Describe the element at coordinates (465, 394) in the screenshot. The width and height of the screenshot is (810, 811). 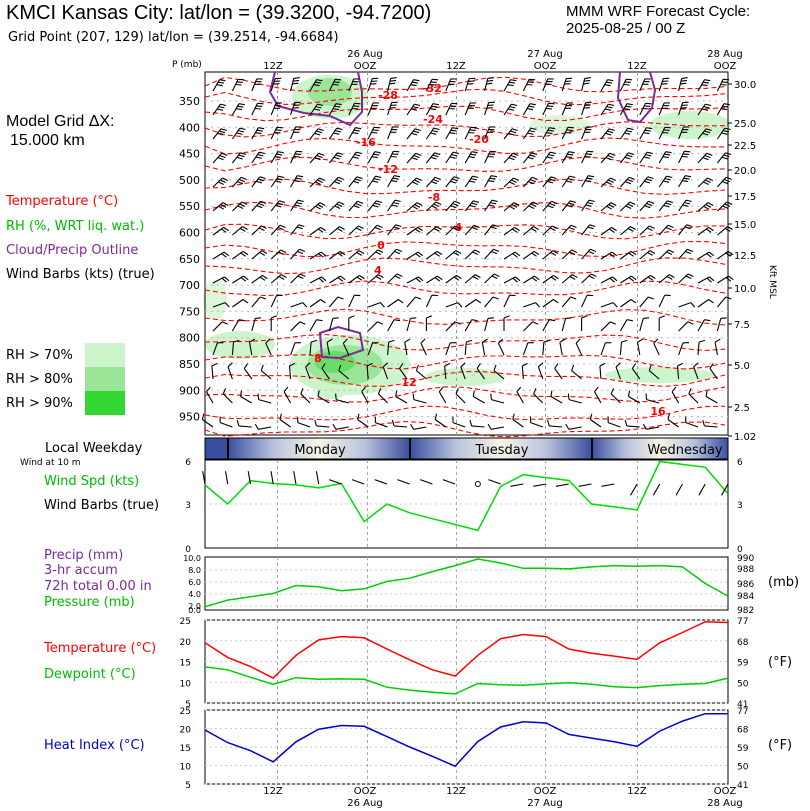
I see `isotherm-line` at that location.